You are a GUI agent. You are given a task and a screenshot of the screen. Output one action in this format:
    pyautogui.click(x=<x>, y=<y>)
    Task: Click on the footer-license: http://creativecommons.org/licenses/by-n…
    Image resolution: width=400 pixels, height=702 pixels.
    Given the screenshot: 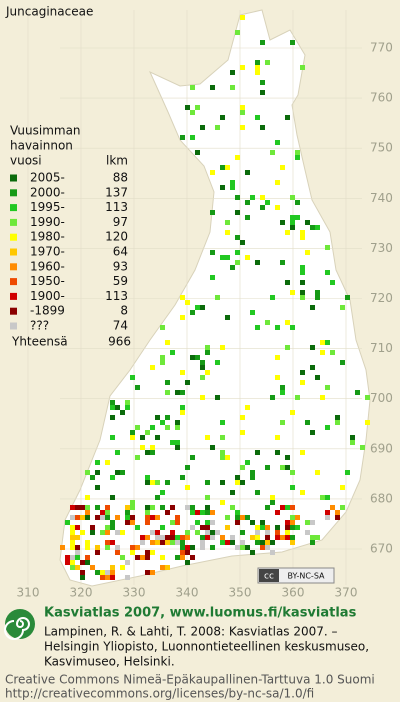 What is the action you would take?
    pyautogui.click(x=159, y=694)
    